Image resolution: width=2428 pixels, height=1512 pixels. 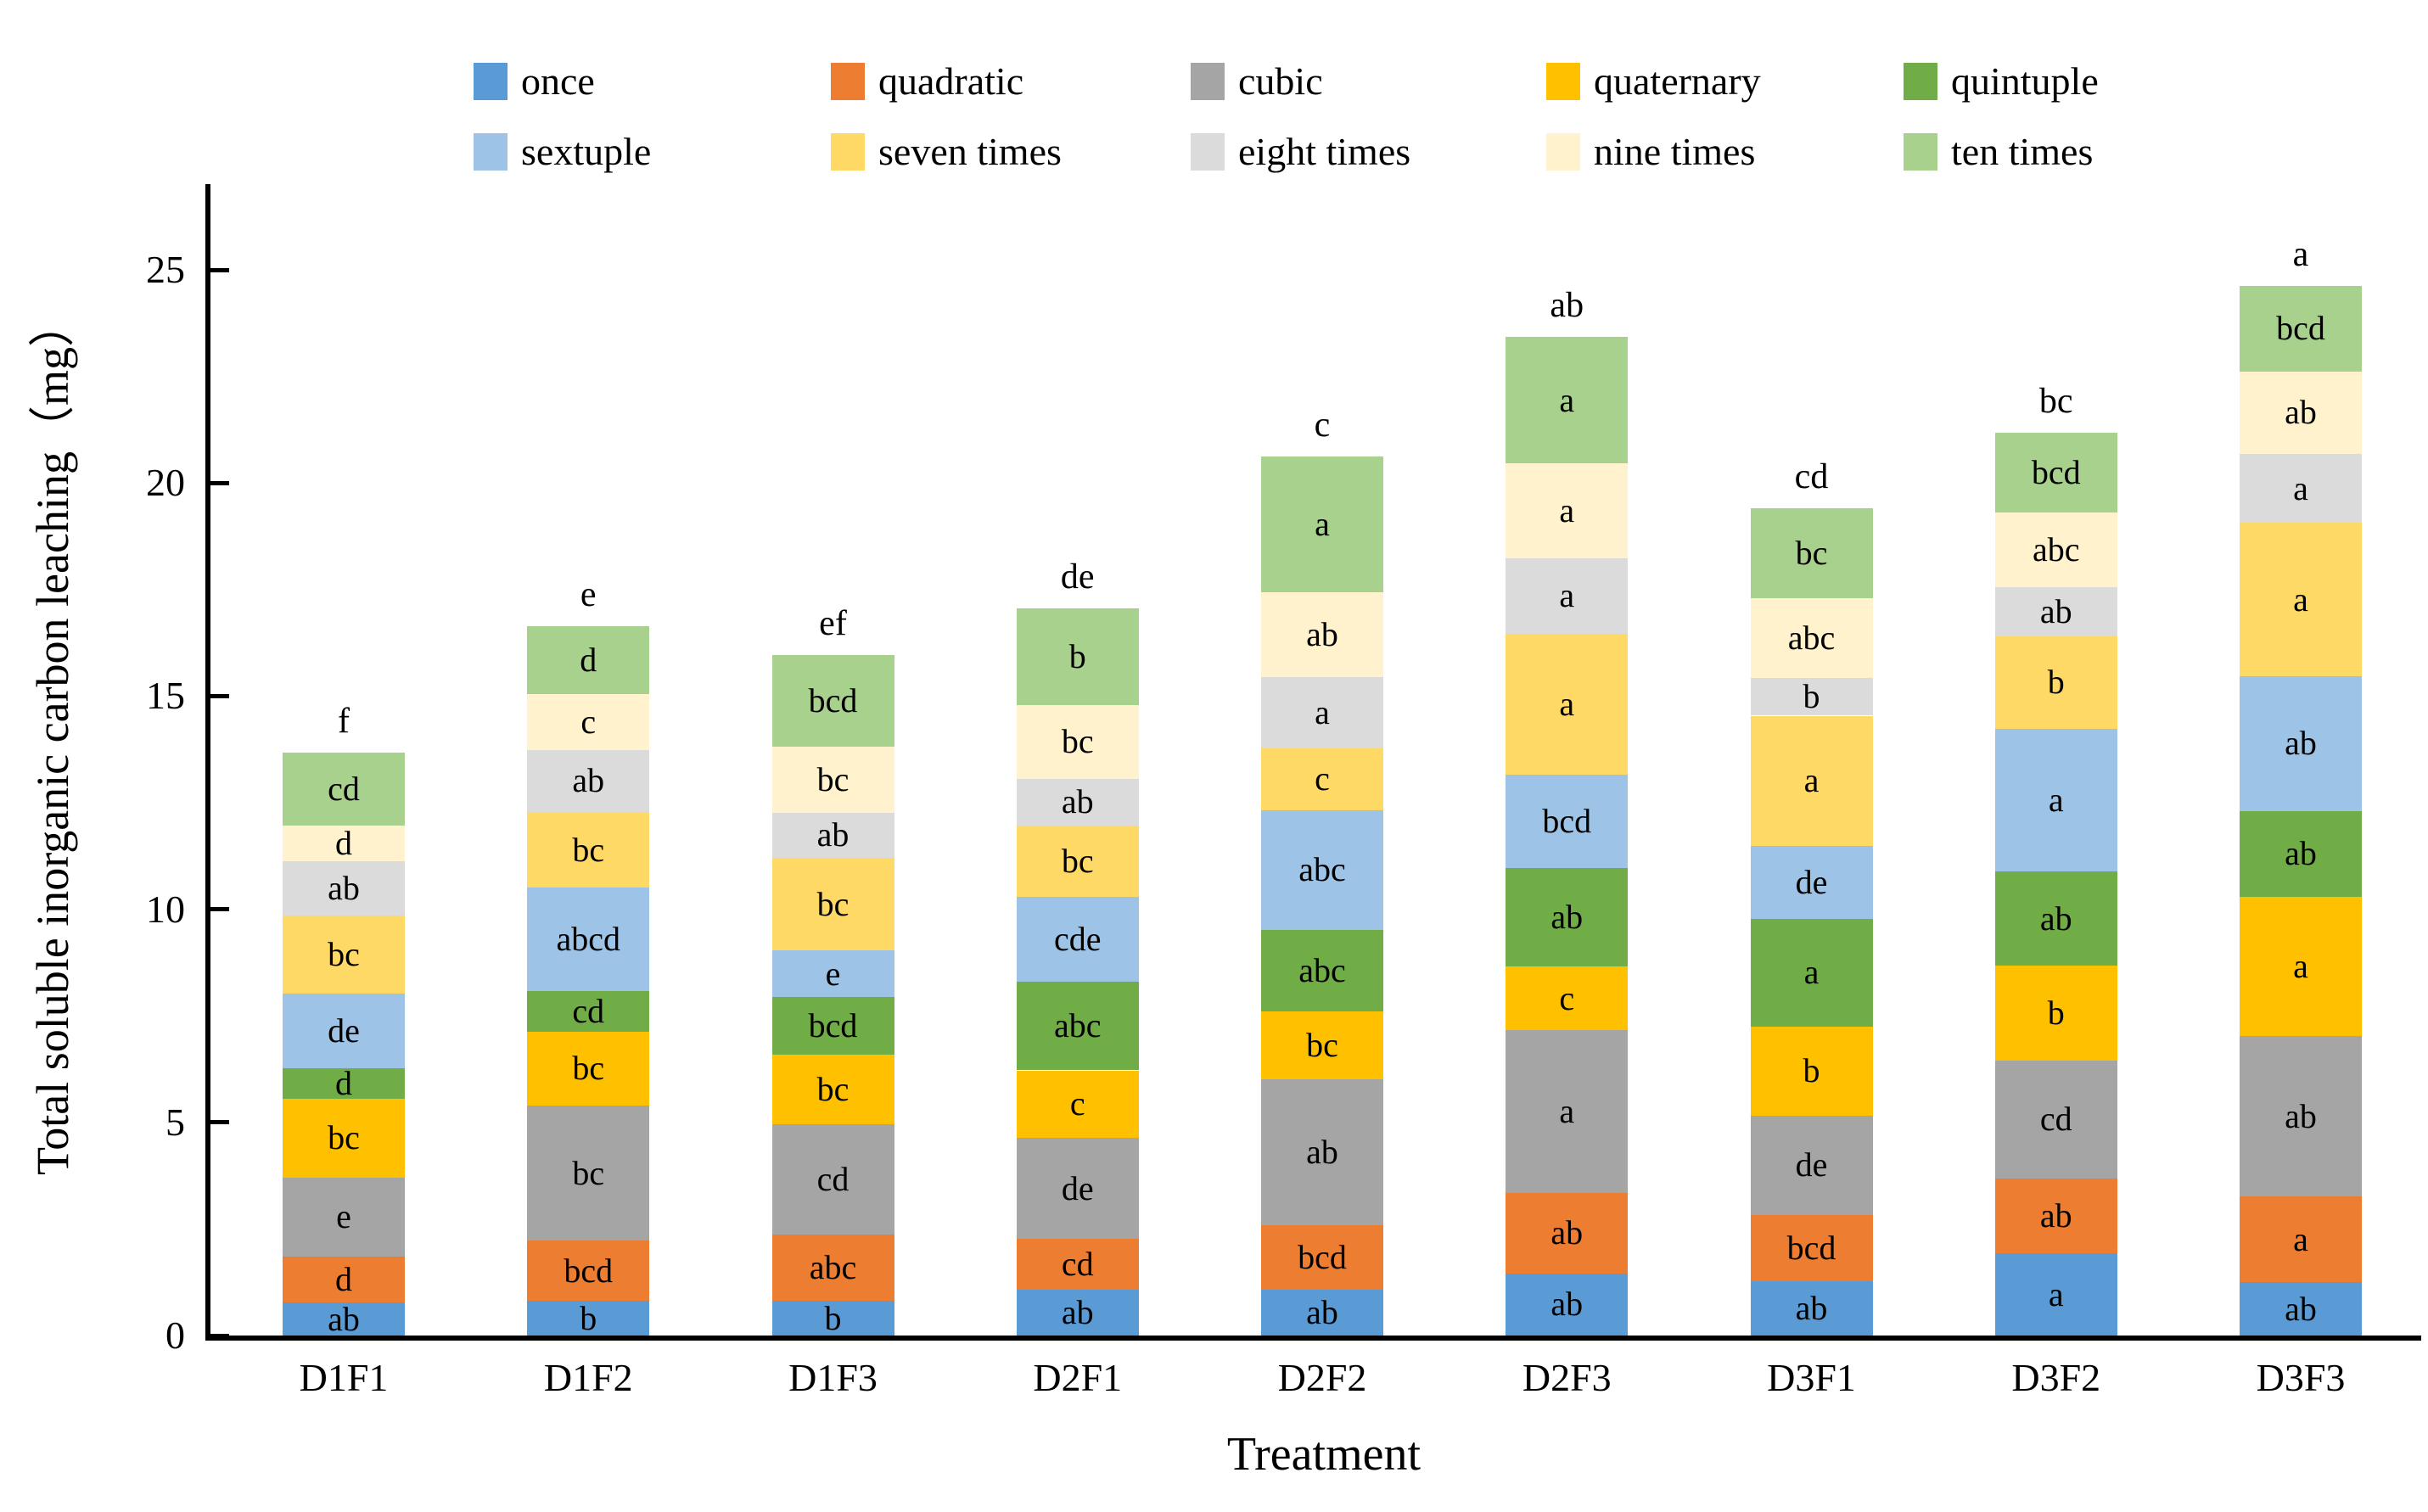 I want to click on segment-letter-D3F3-ten-times: bcd, so click(x=2300, y=328).